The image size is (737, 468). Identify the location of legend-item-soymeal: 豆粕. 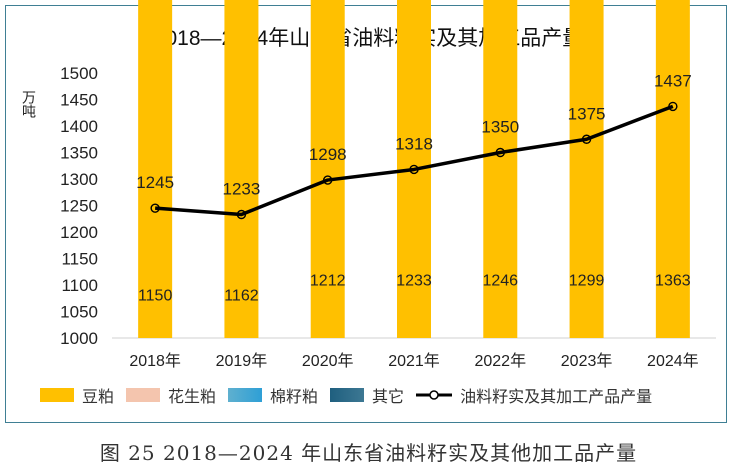
(77, 395).